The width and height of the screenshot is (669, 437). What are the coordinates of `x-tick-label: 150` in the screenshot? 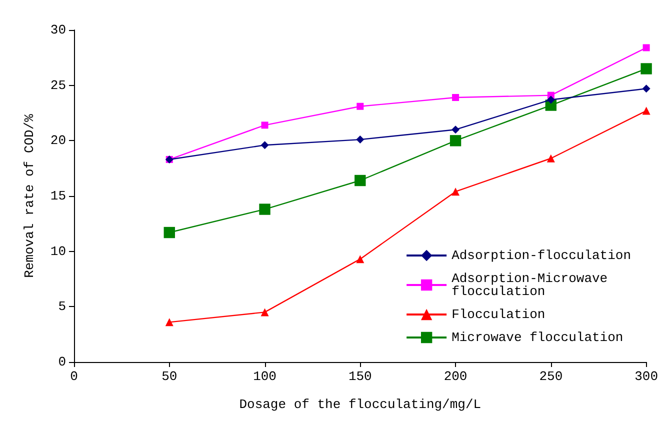 It's located at (360, 376).